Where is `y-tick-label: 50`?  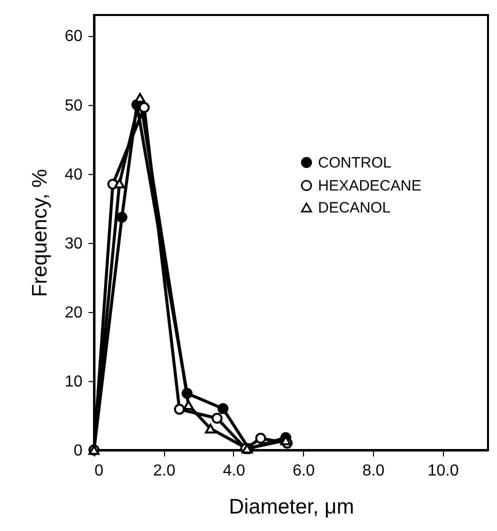 y-tick-label: 50 is located at coordinates (73, 105).